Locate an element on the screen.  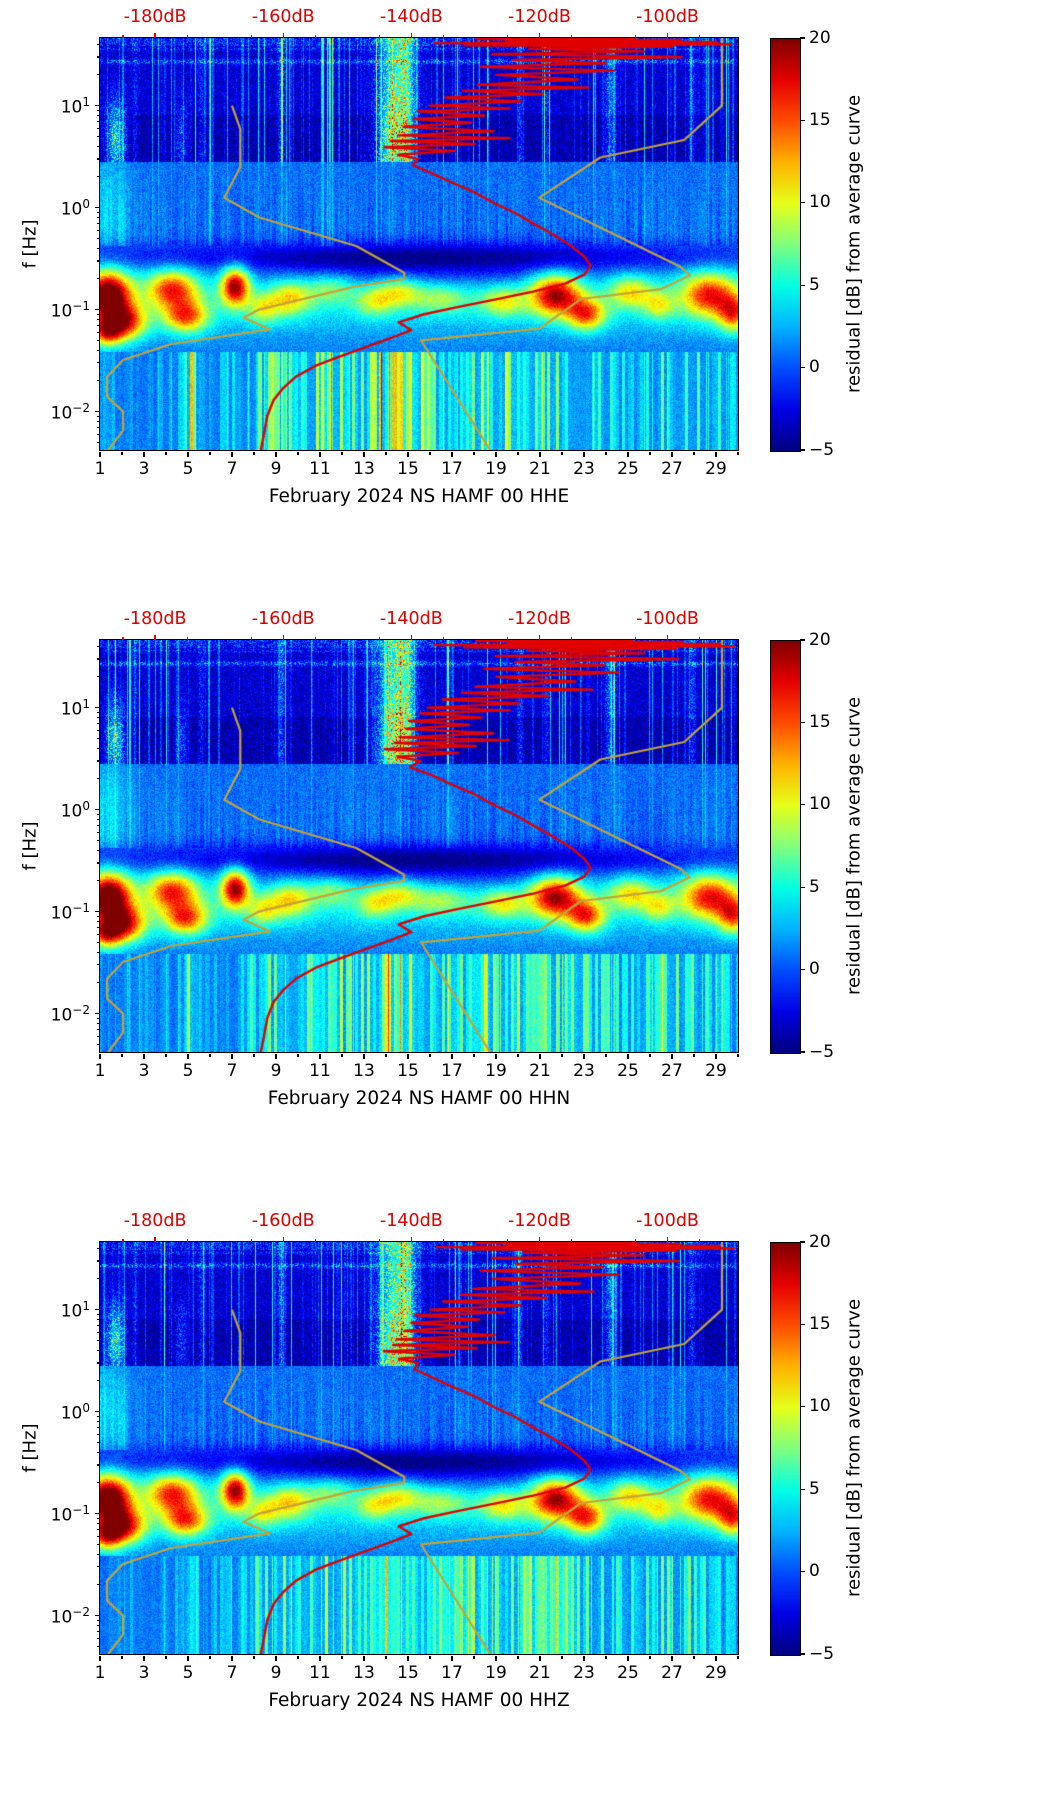
spectrogram-canvas-hhz is located at coordinates (419, 1448).